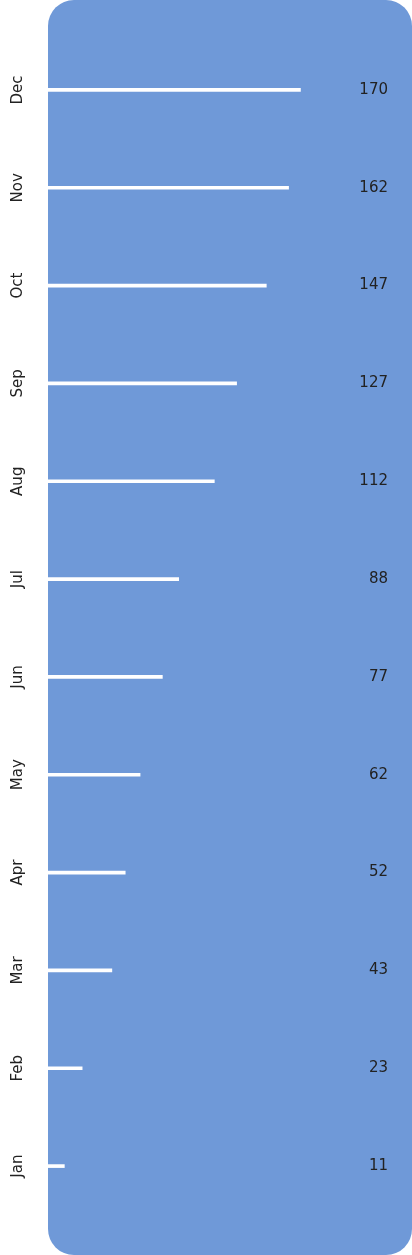 The height and width of the screenshot is (1255, 412). What do you see at coordinates (16, 187) in the screenshot?
I see `y-tick-label: Nov` at bounding box center [16, 187].